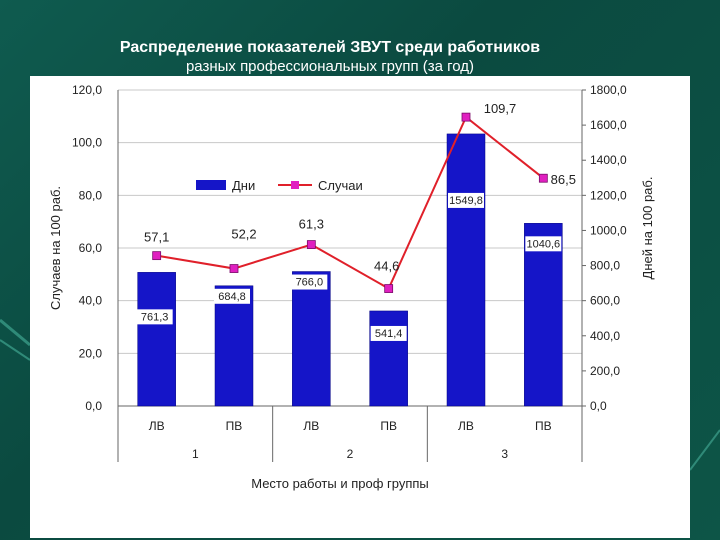 This screenshot has width=720, height=540. Describe the element at coordinates (605, 266) in the screenshot. I see `right-tick-label: 800,0` at that location.